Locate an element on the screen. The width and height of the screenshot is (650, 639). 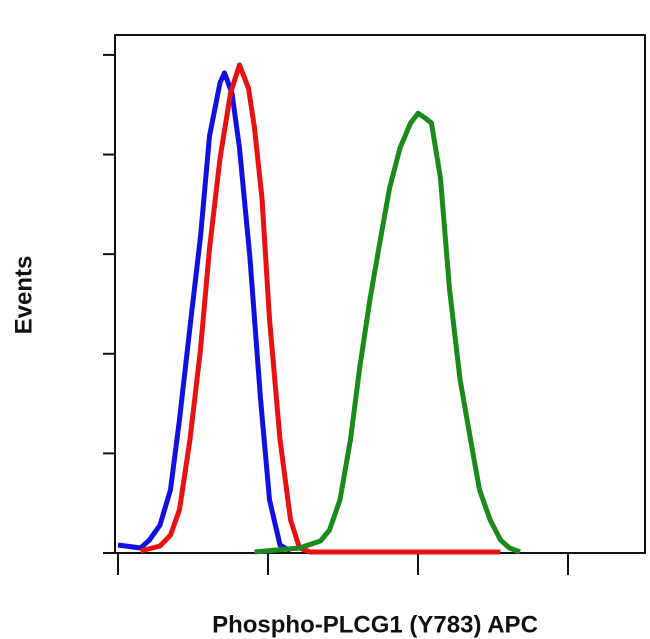
y-axis-label: Events is located at coordinates (23, 295).